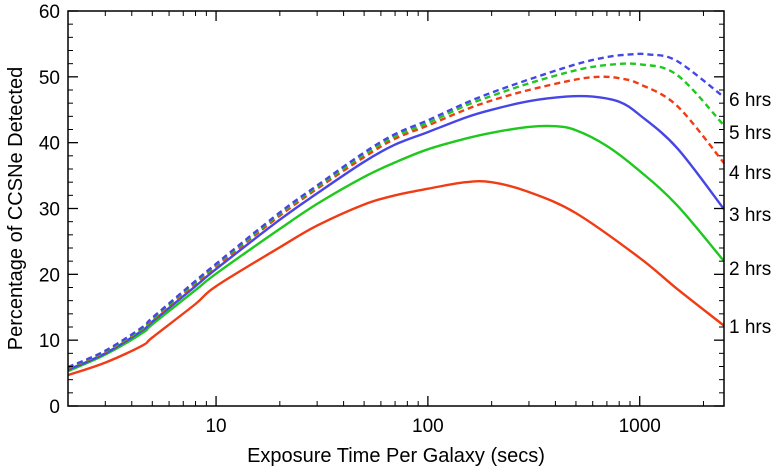 The width and height of the screenshot is (784, 472). What do you see at coordinates (750, 215) in the screenshot?
I see `series-label: 3 hrs` at bounding box center [750, 215].